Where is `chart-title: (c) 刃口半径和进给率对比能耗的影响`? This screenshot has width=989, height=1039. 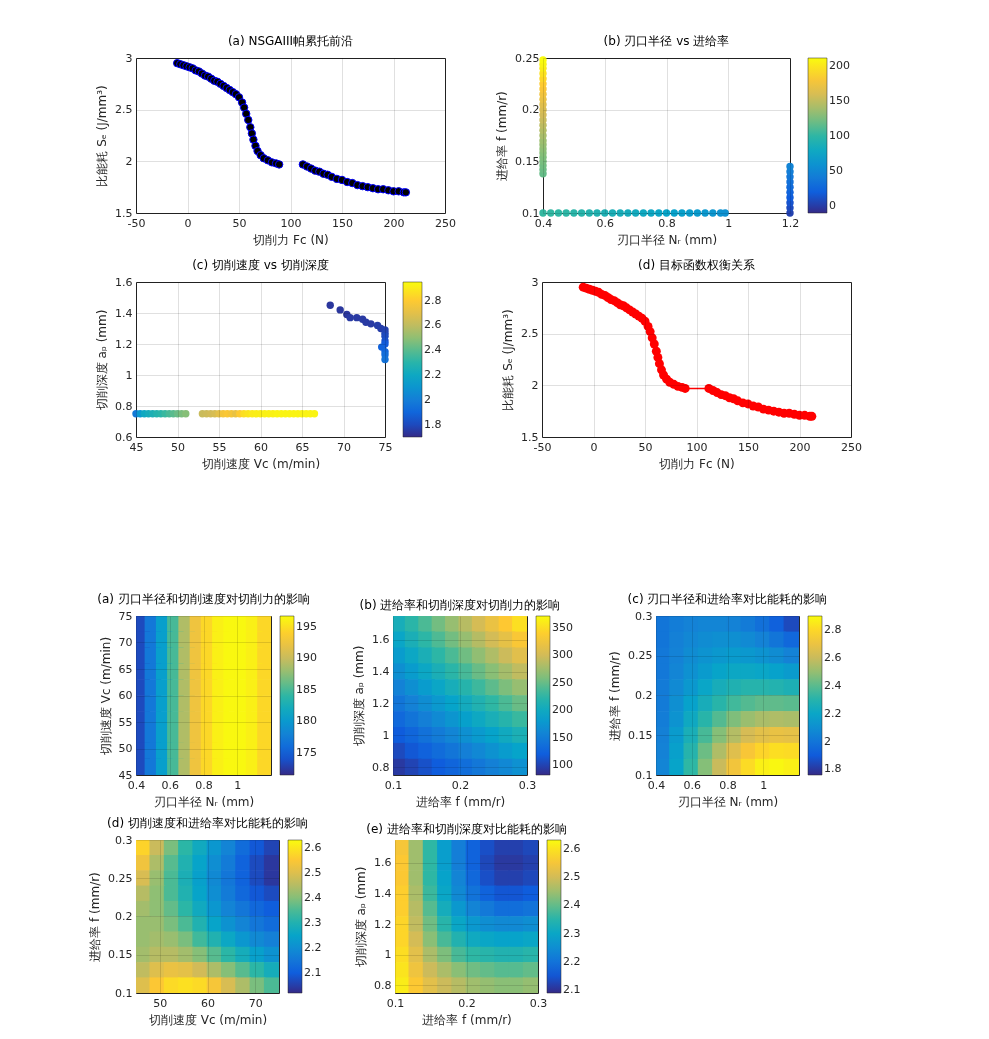 chart-title: (c) 刃口半径和进给率对比能耗的影响 is located at coordinates (727, 599).